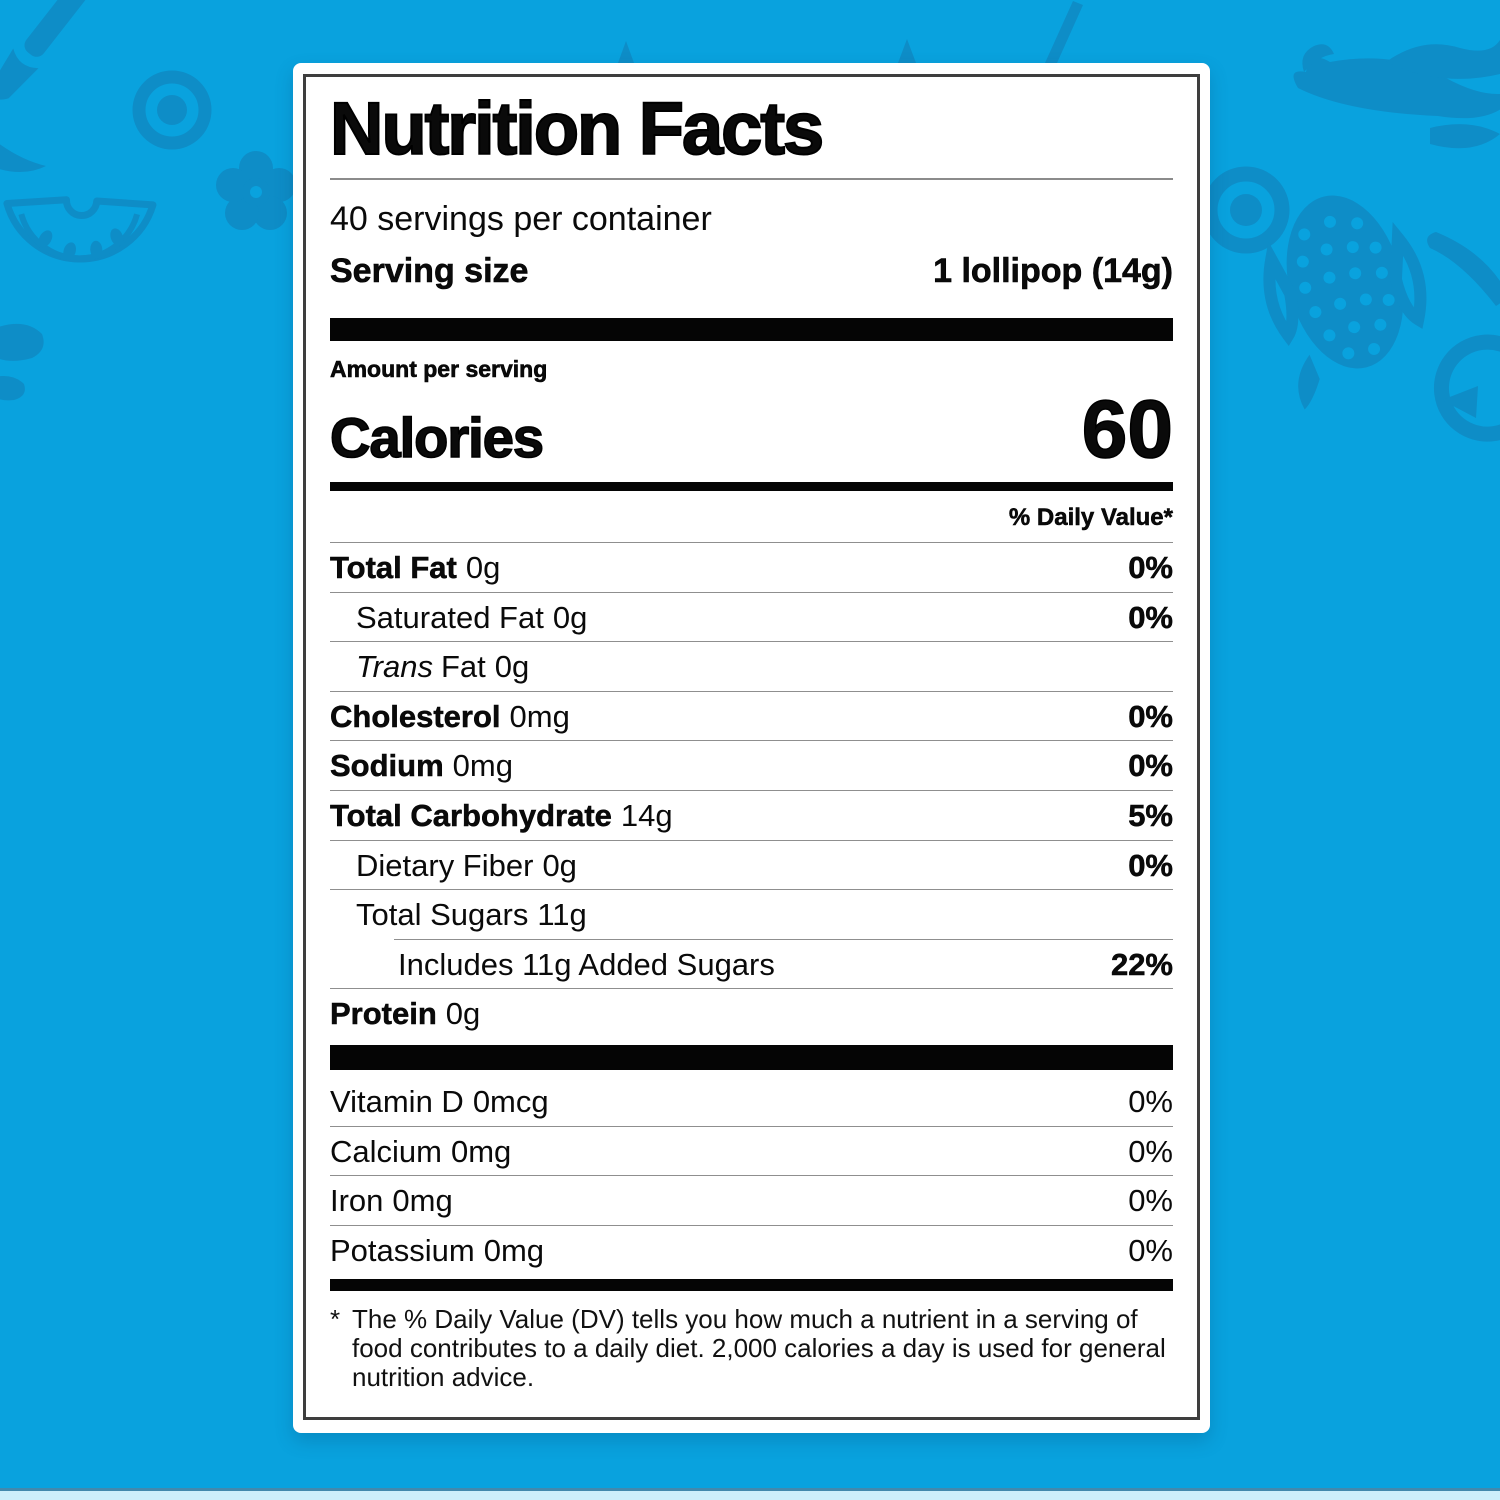 The width and height of the screenshot is (1500, 1500). I want to click on thick-bar-middle, so click(751, 1057).